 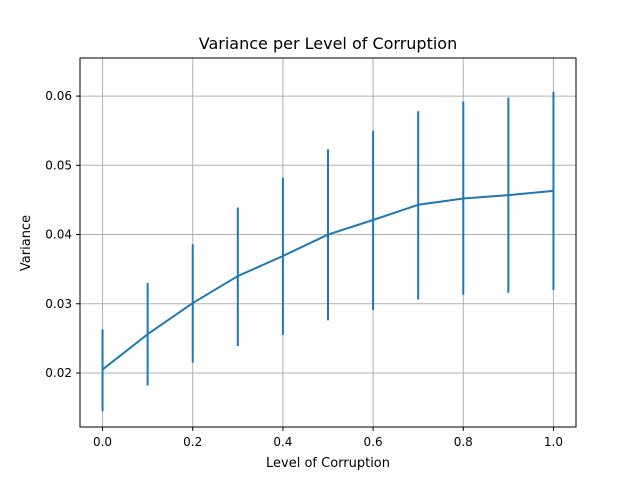 I want to click on x-tick-label: 1.0, so click(x=553, y=442).